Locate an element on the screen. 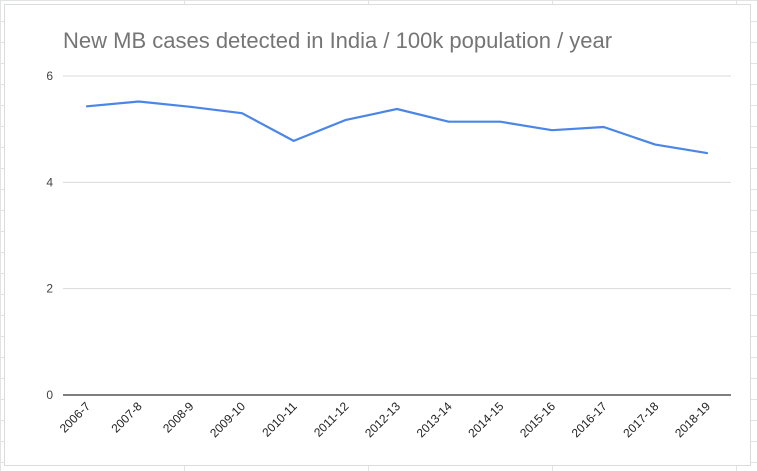  x-tick-label: 2006-7 is located at coordinates (75, 417).